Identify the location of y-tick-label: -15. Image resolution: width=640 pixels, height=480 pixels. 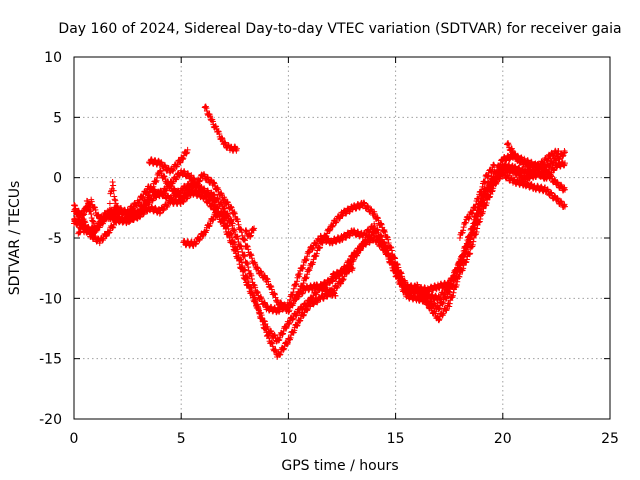
(50, 360).